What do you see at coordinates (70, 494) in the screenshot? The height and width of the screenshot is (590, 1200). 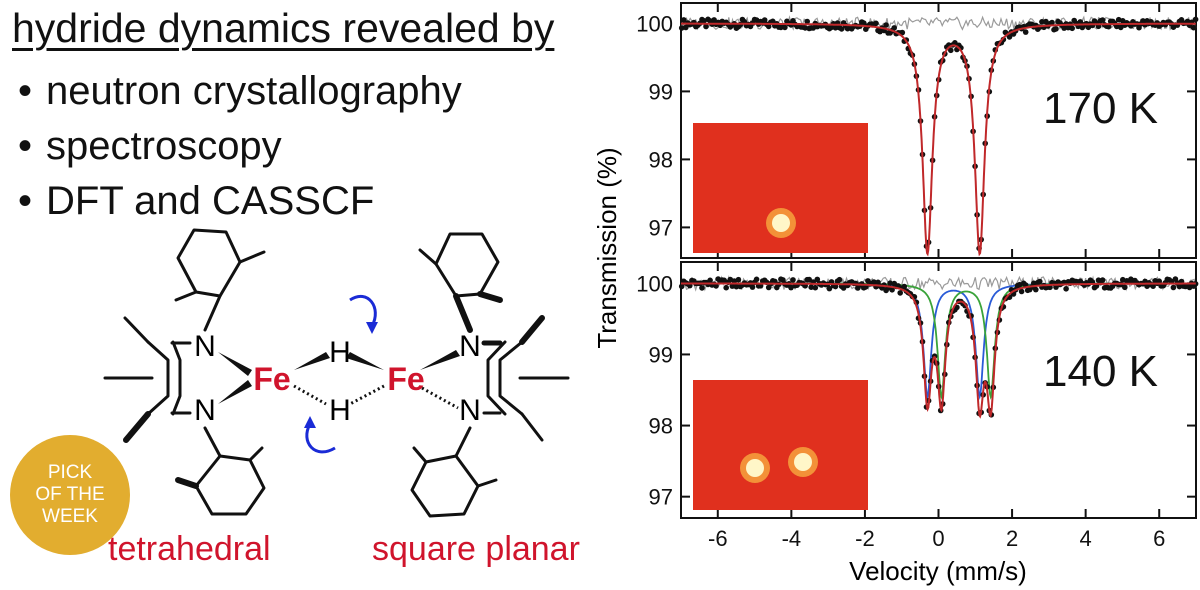 I see `badge-line: OF THE` at bounding box center [70, 494].